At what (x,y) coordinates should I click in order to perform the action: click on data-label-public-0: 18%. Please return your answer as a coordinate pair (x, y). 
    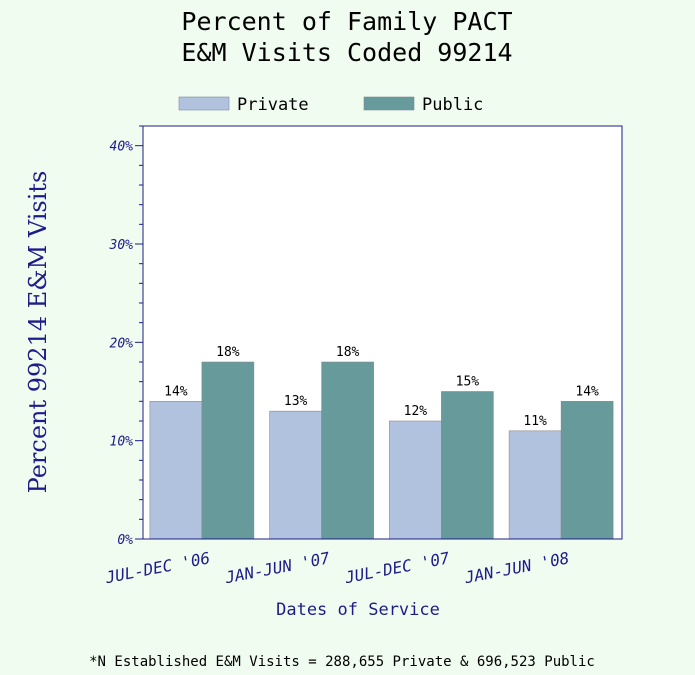
    Looking at the image, I should click on (228, 352).